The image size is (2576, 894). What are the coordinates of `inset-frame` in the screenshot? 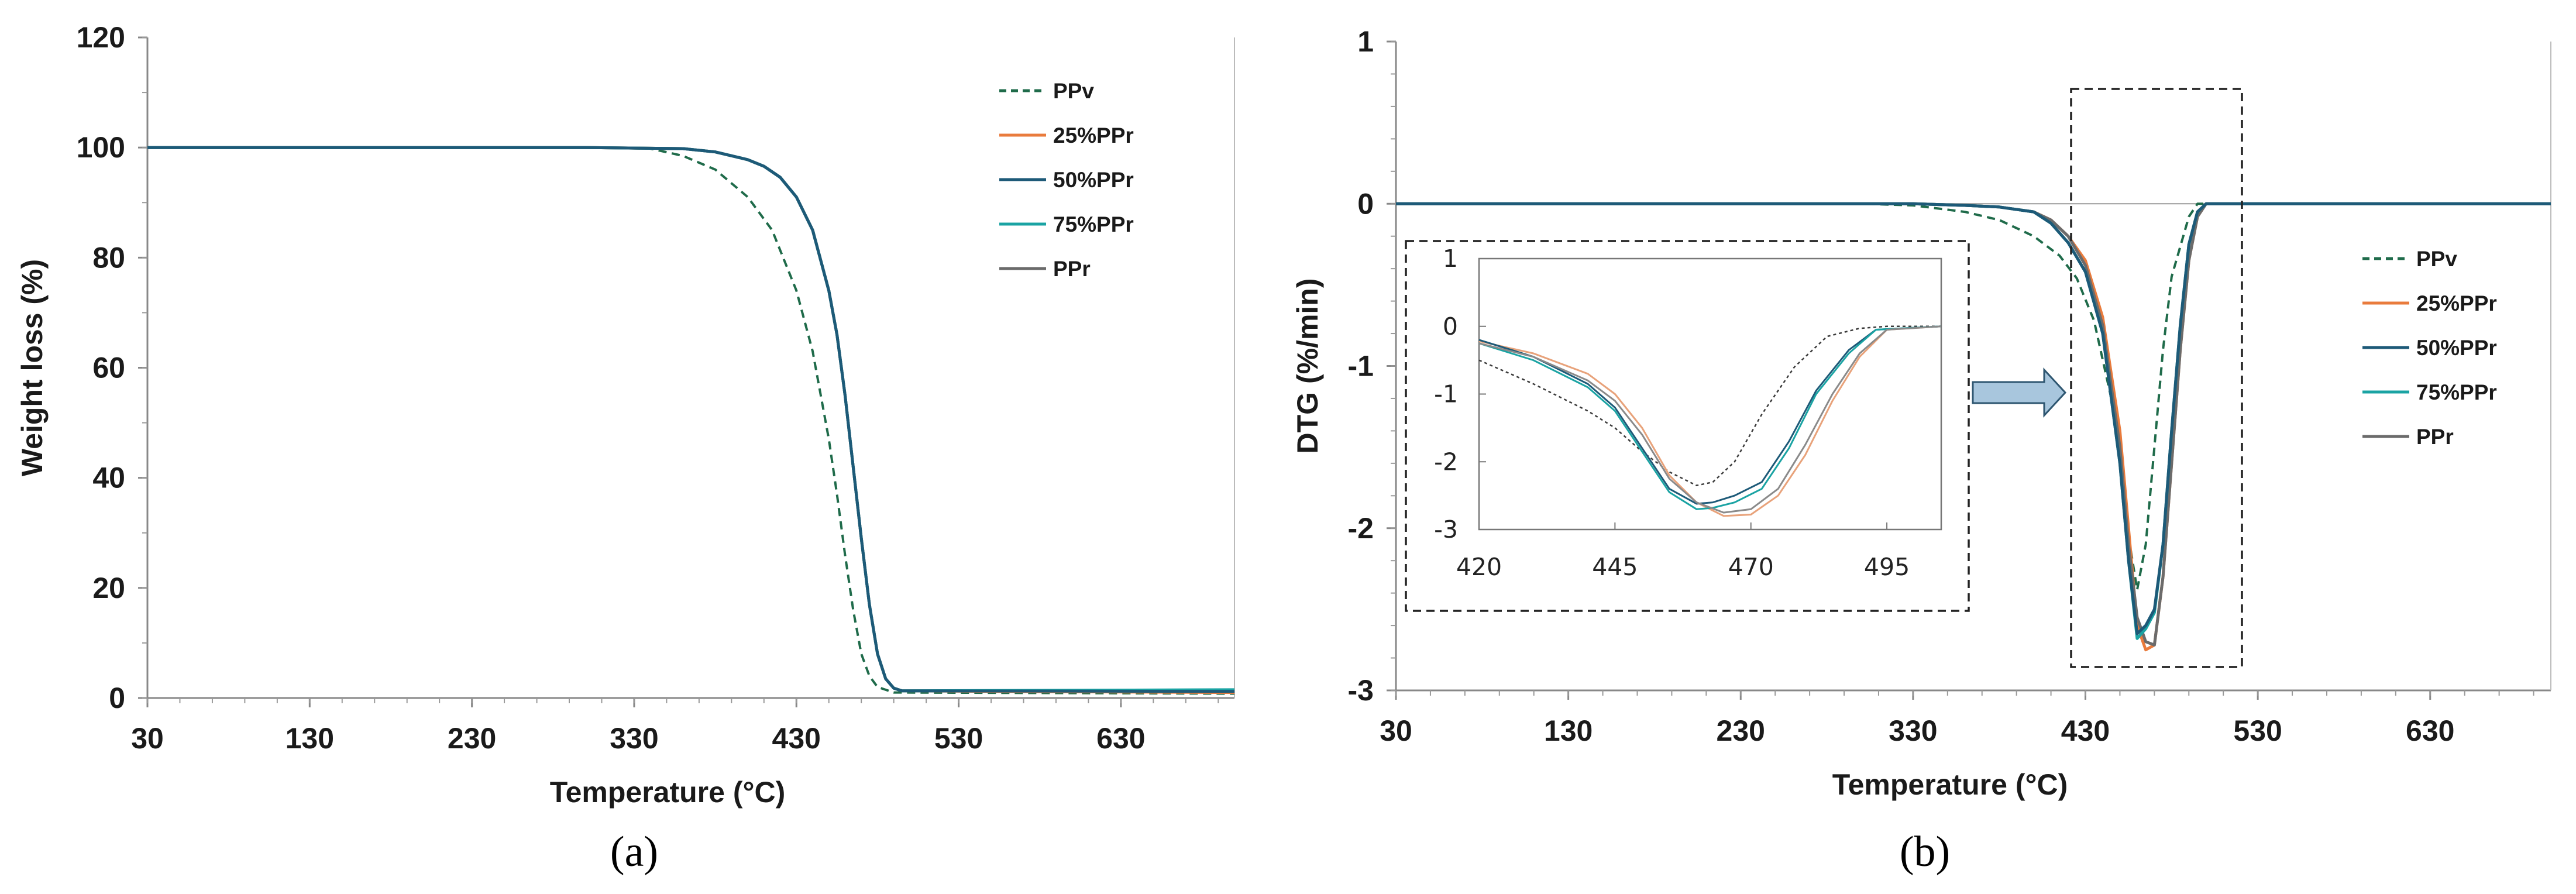 It's located at (1688, 426).